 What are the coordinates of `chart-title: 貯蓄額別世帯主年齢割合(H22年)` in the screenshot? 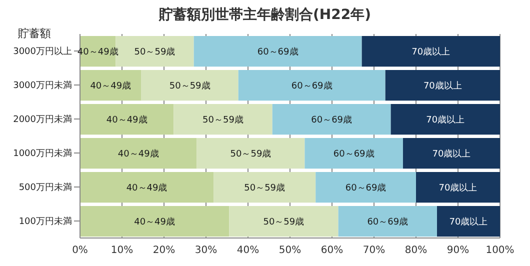 It's located at (265, 15).